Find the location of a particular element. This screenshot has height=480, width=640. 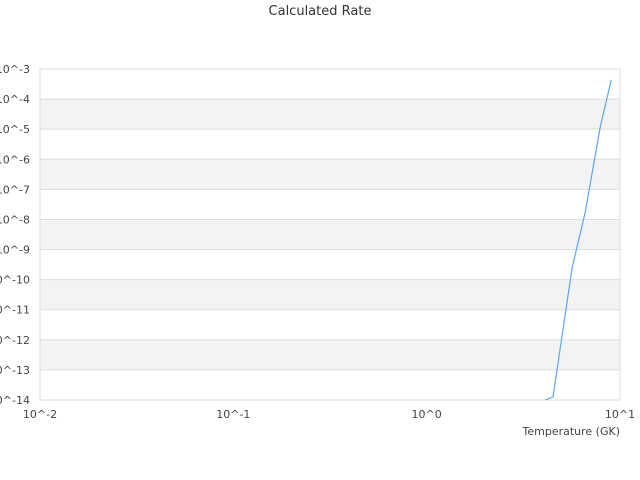

x-tick-label: 10^-2 is located at coordinates (40, 414).